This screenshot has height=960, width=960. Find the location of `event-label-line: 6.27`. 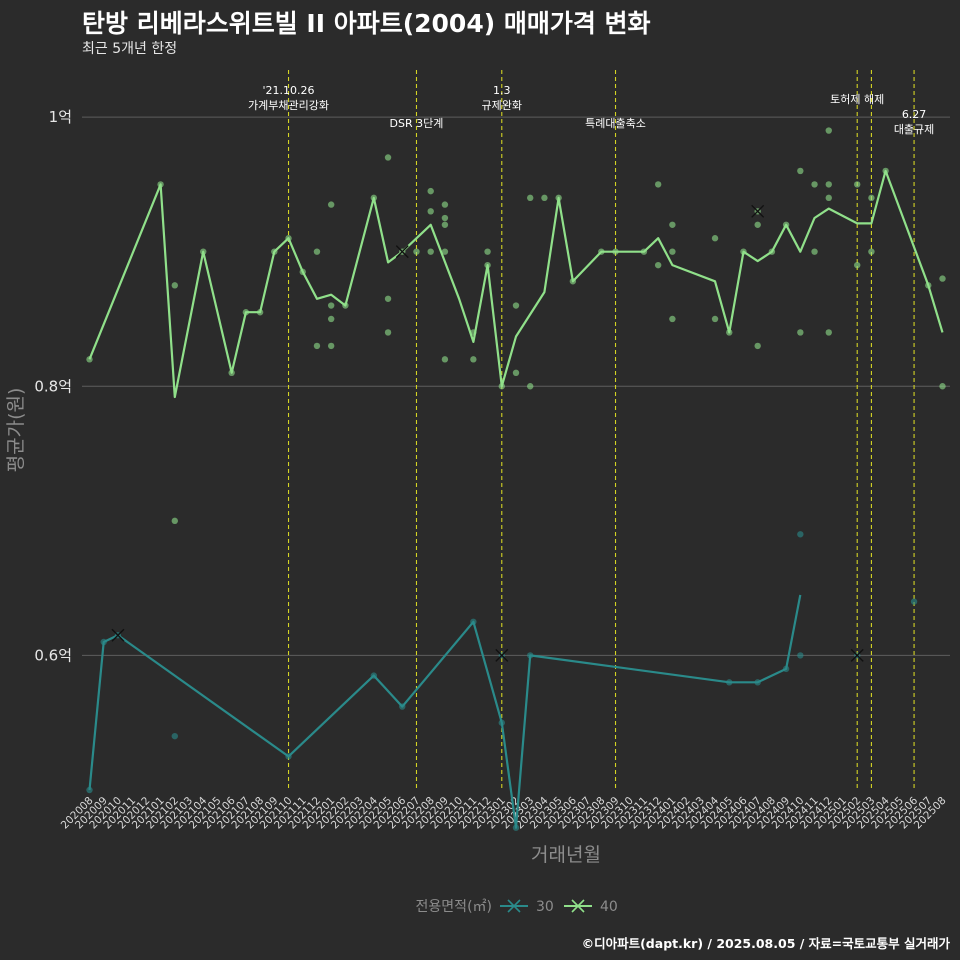

event-label-line: 6.27 is located at coordinates (914, 114).